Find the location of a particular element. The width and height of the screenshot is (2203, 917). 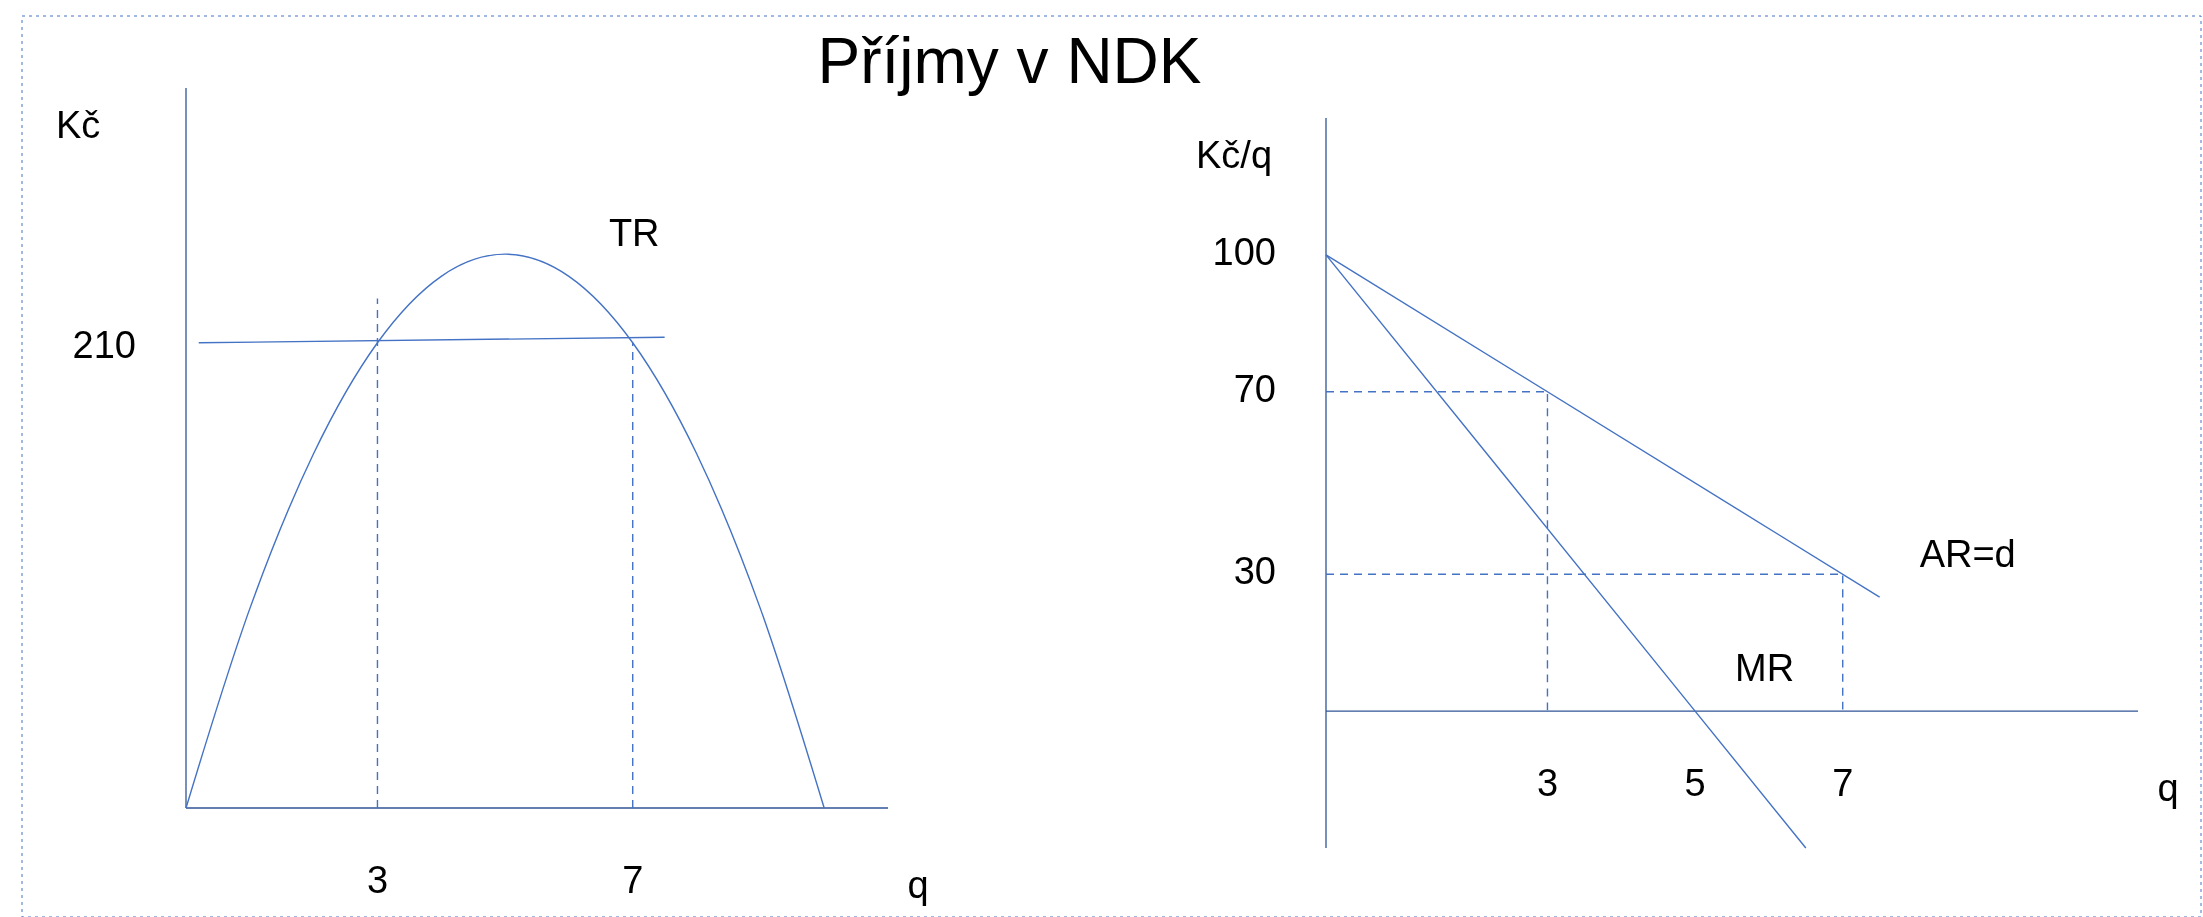

y-axis-title: Kč is located at coordinates (78, 125).